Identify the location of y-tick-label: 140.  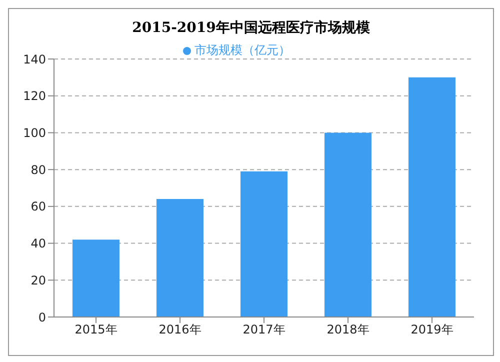
(34, 59).